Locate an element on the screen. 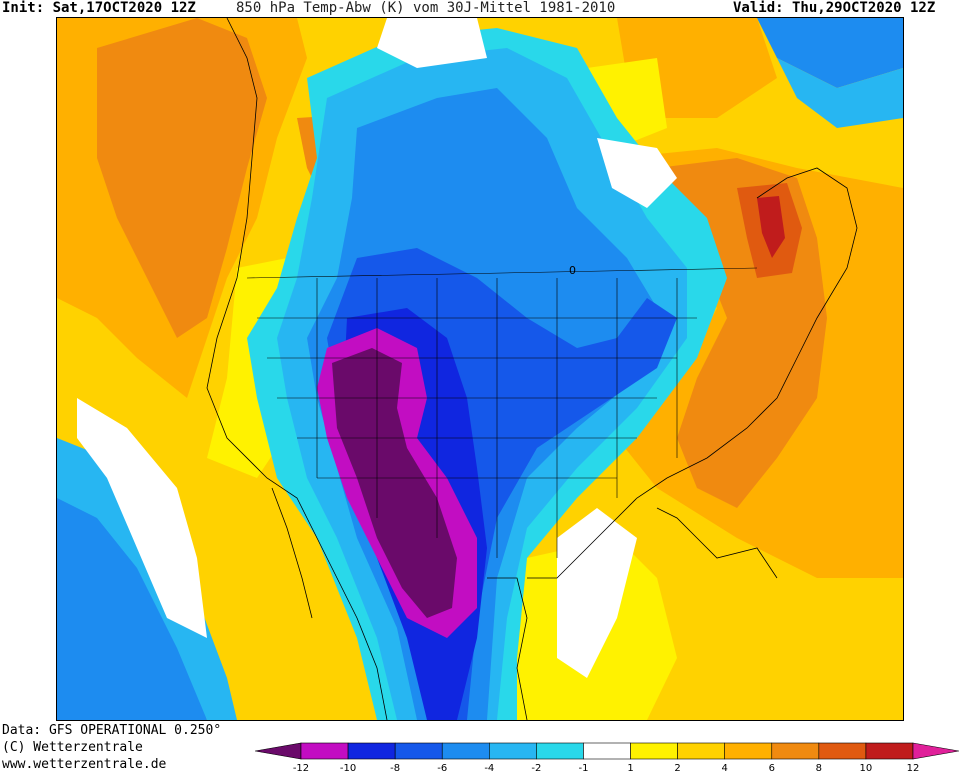 The height and width of the screenshot is (780, 960). region-lightblue-northeast is located at coordinates (840, 93).